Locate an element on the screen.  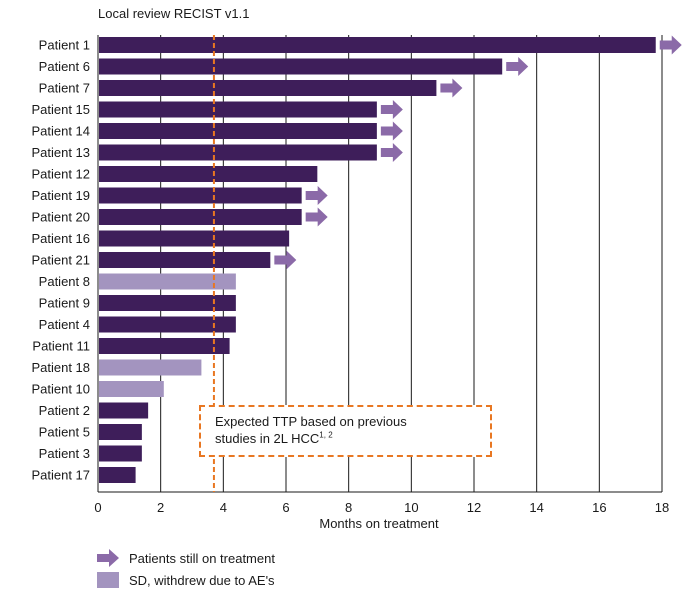
category-label: Patient 10 is located at coordinates (60, 389).